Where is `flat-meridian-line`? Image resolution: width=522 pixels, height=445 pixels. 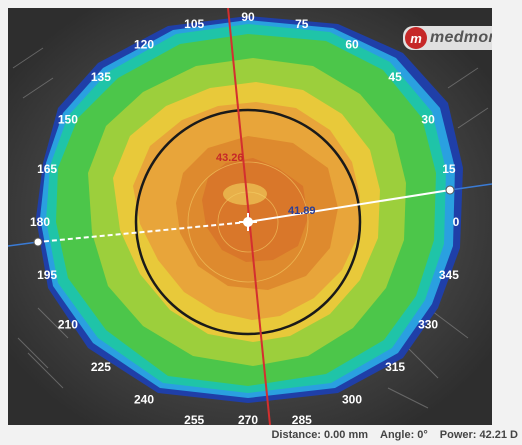
flat-meridian-line is located at coordinates (349, 206).